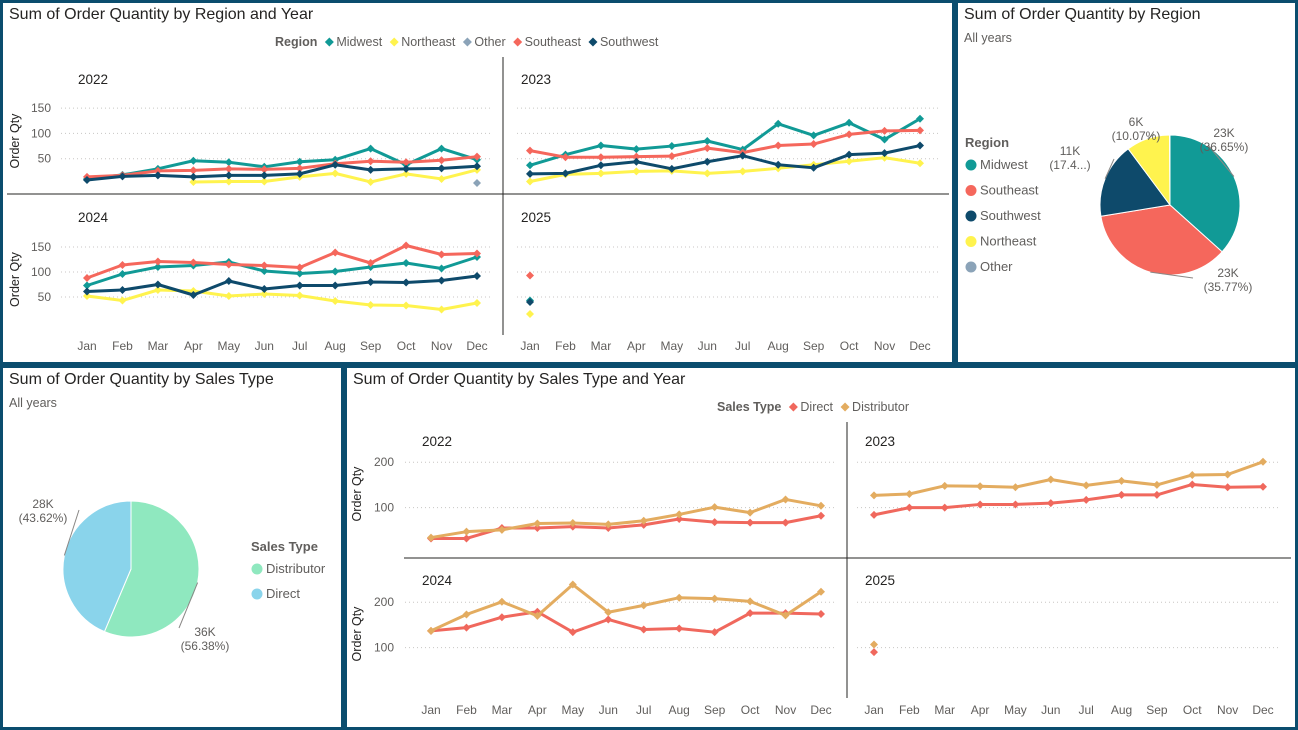 The height and width of the screenshot is (730, 1298). Describe the element at coordinates (816, 407) in the screenshot. I see `legend-item-direct: Direct` at that location.